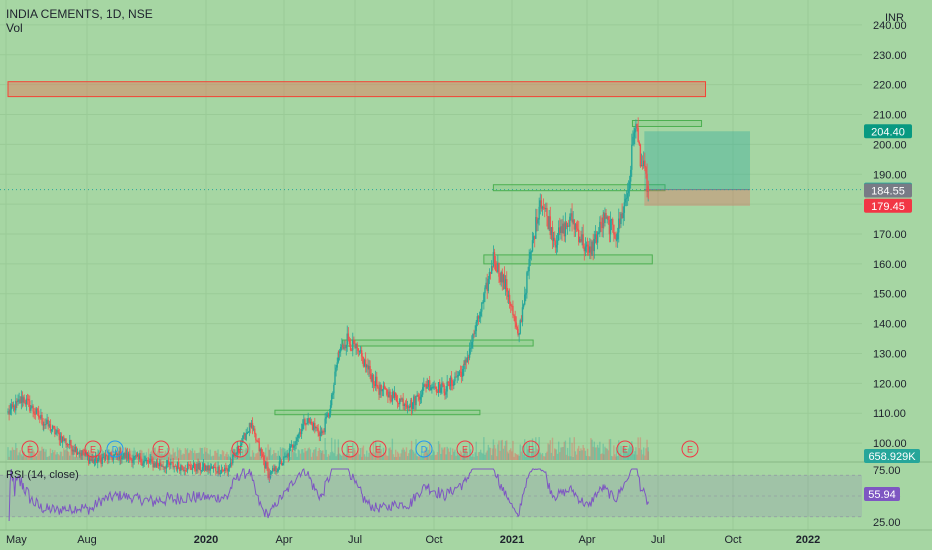 This screenshot has width=932, height=550. What do you see at coordinates (115, 449) in the screenshot?
I see `dividend-marker` at bounding box center [115, 449].